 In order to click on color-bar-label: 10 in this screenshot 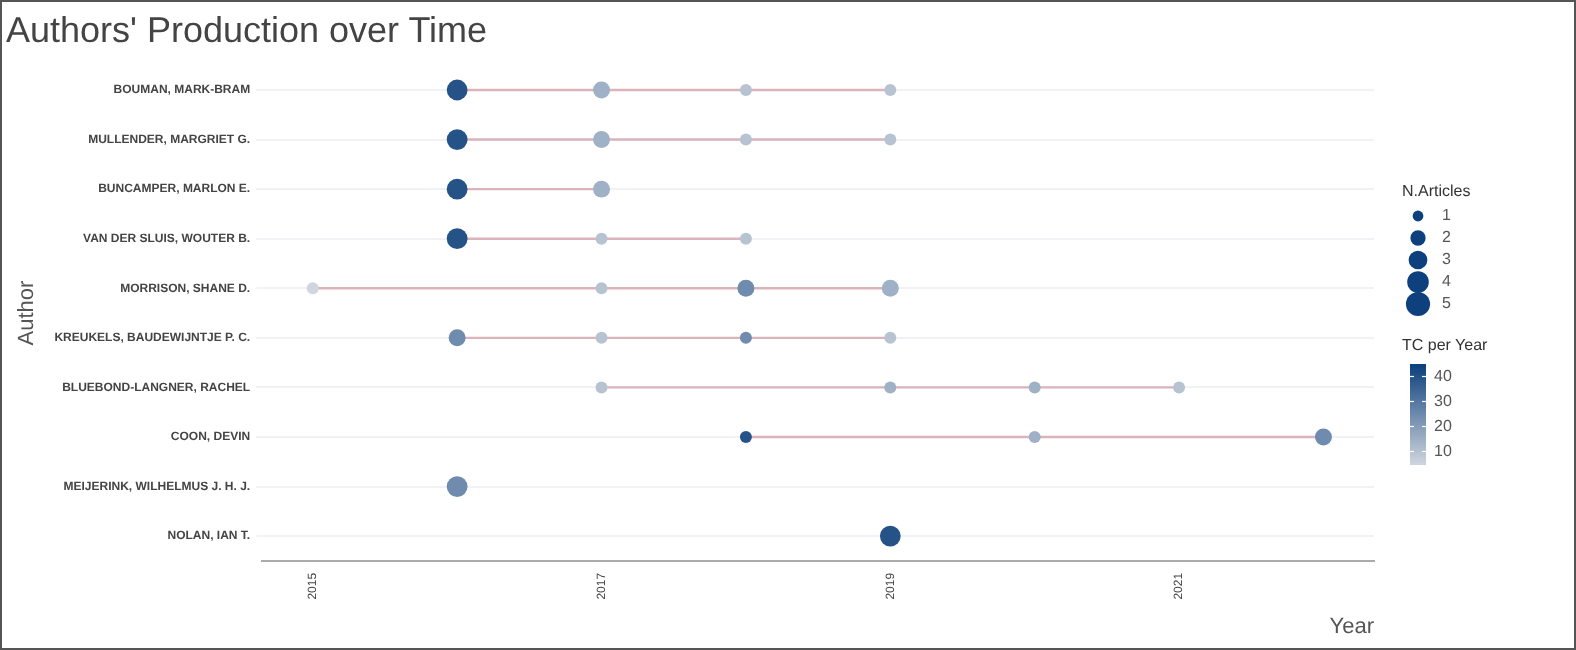, I will do `click(1443, 450)`.